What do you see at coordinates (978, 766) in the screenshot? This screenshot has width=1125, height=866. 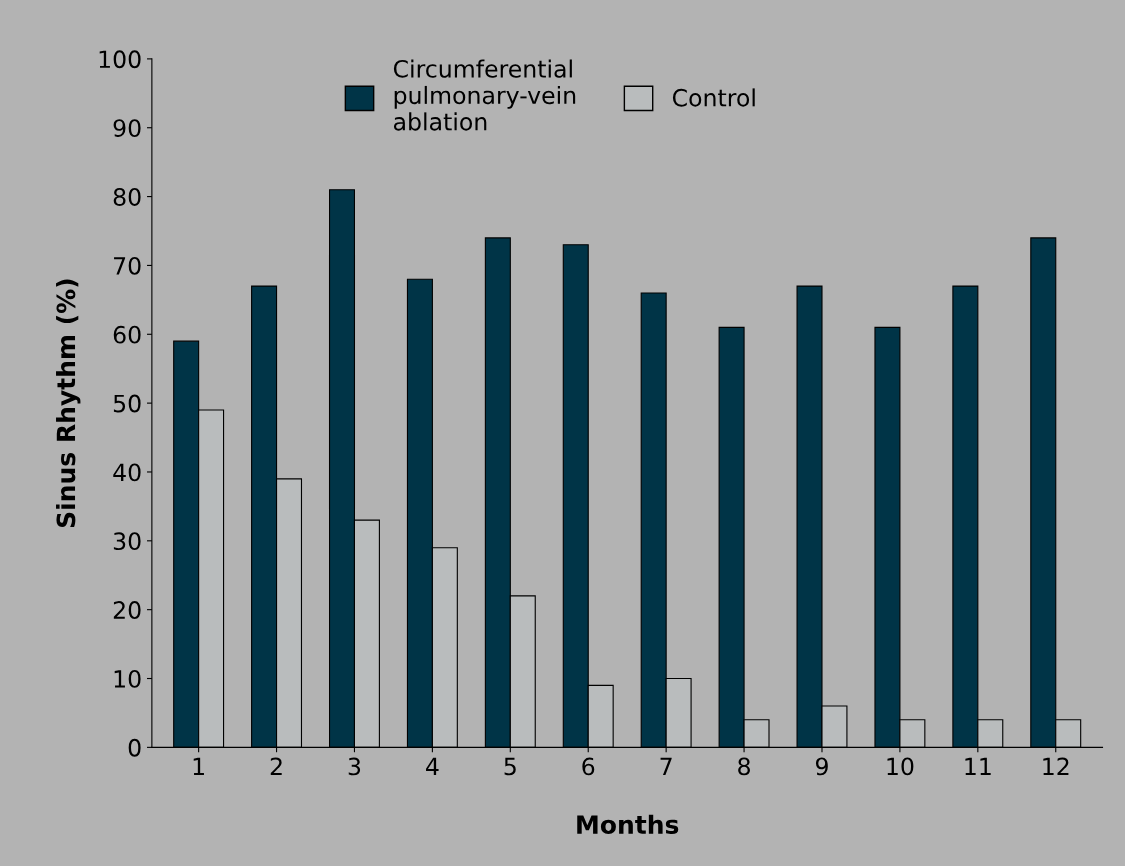 I see `x-tick-label: 11` at bounding box center [978, 766].